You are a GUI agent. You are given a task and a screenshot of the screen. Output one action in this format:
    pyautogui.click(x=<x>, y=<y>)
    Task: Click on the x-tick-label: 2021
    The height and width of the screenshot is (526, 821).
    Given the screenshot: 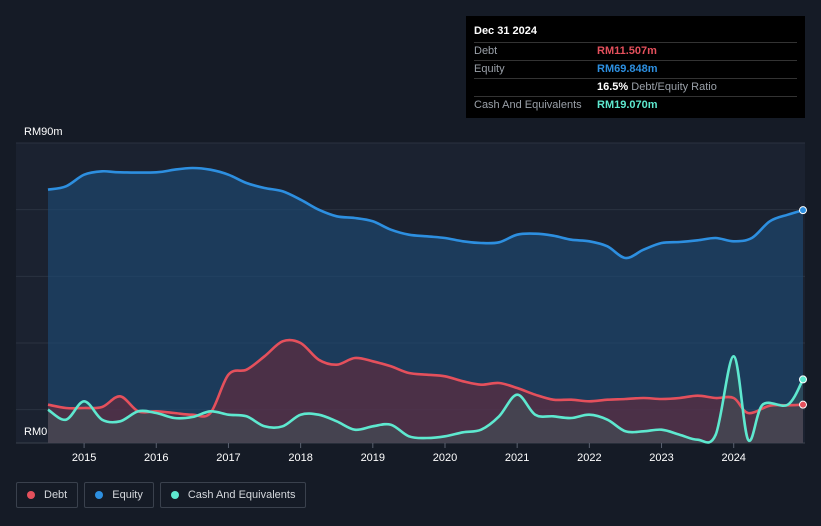 What is the action you would take?
    pyautogui.click(x=517, y=458)
    